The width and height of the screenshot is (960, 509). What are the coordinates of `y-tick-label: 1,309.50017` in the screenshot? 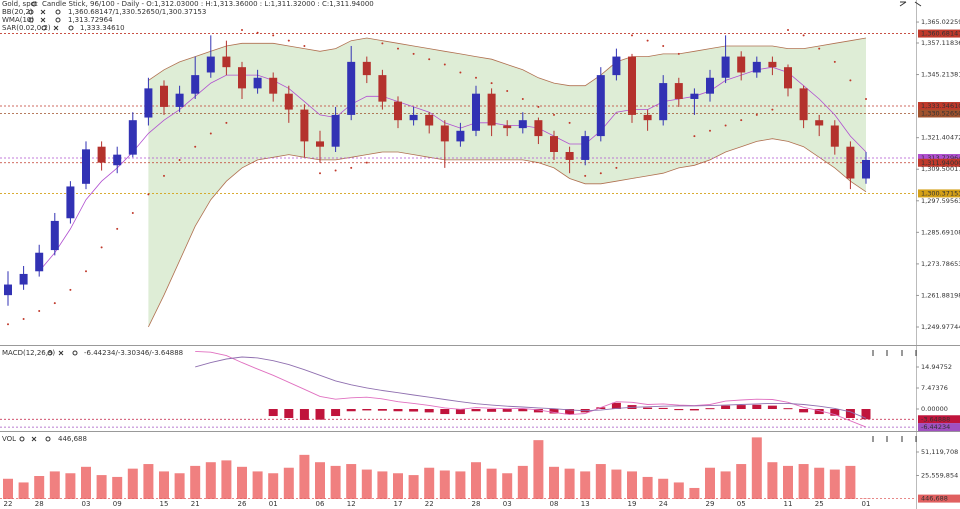 It's located at (940, 169).